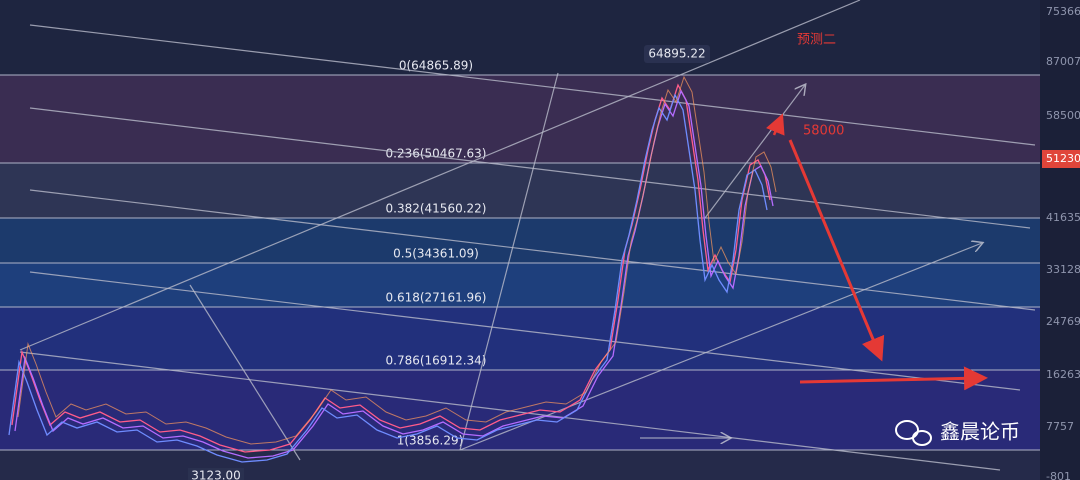 Image resolution: width=1080 pixels, height=480 pixels. What do you see at coordinates (436, 209) in the screenshot?
I see `fib-label: 0.382(41560.22)` at bounding box center [436, 209].